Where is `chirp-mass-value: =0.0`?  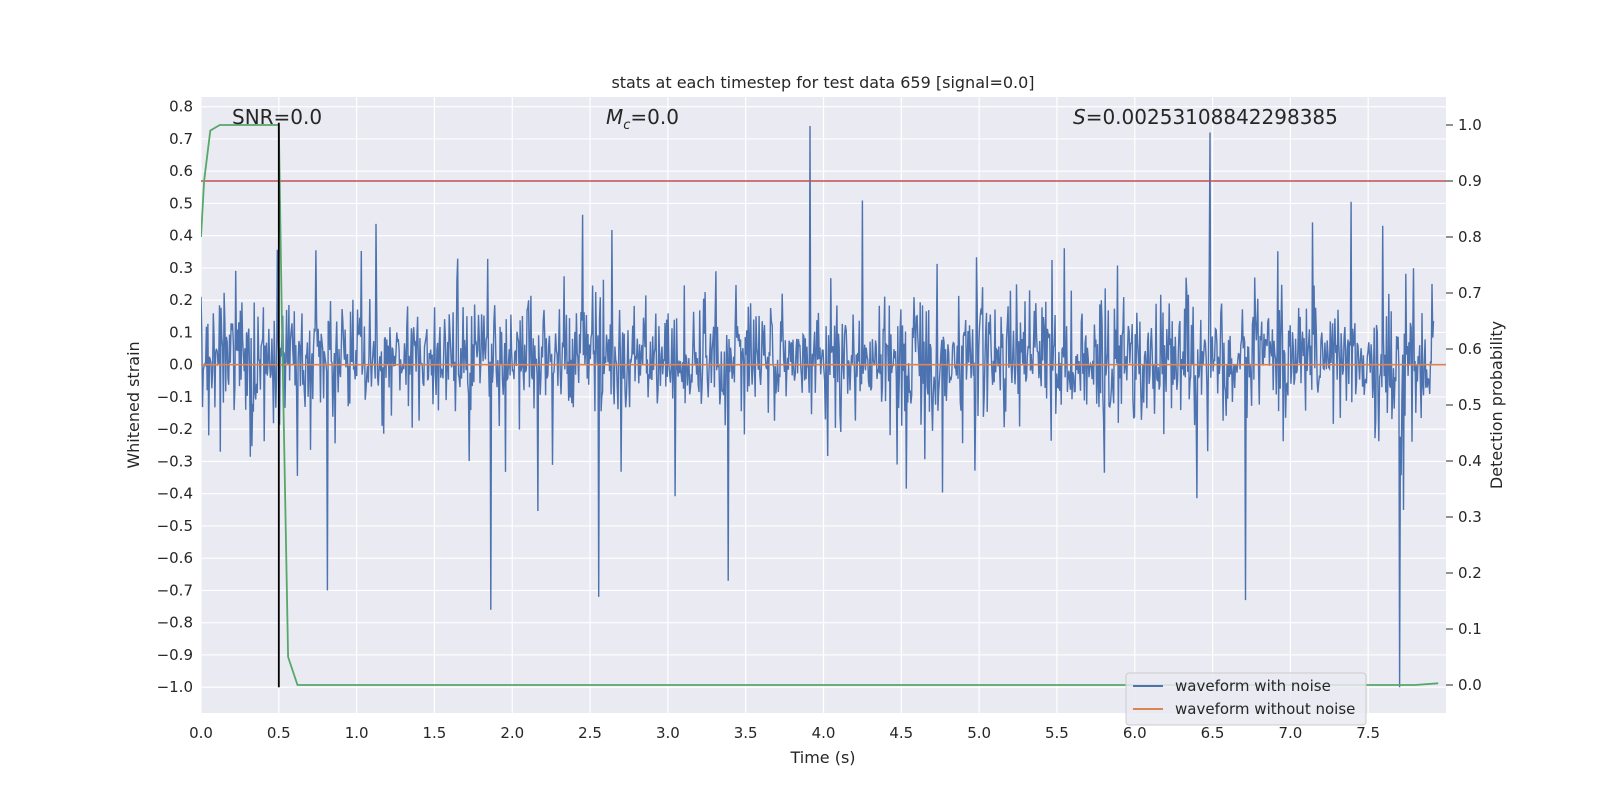 chirp-mass-value: =0.0 is located at coordinates (654, 117).